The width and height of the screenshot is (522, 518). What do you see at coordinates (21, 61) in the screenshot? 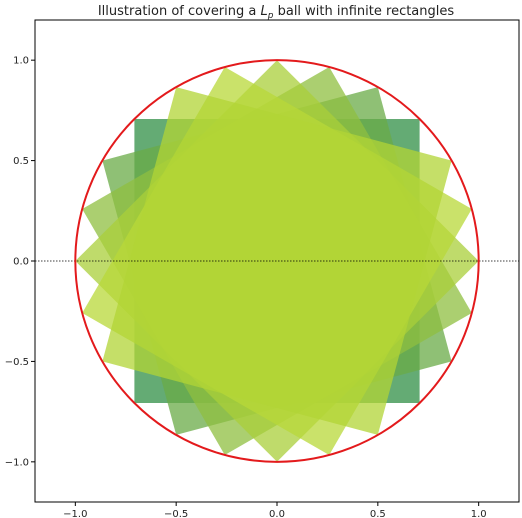
I see `y-tick-label-4: 1.0` at bounding box center [21, 61].